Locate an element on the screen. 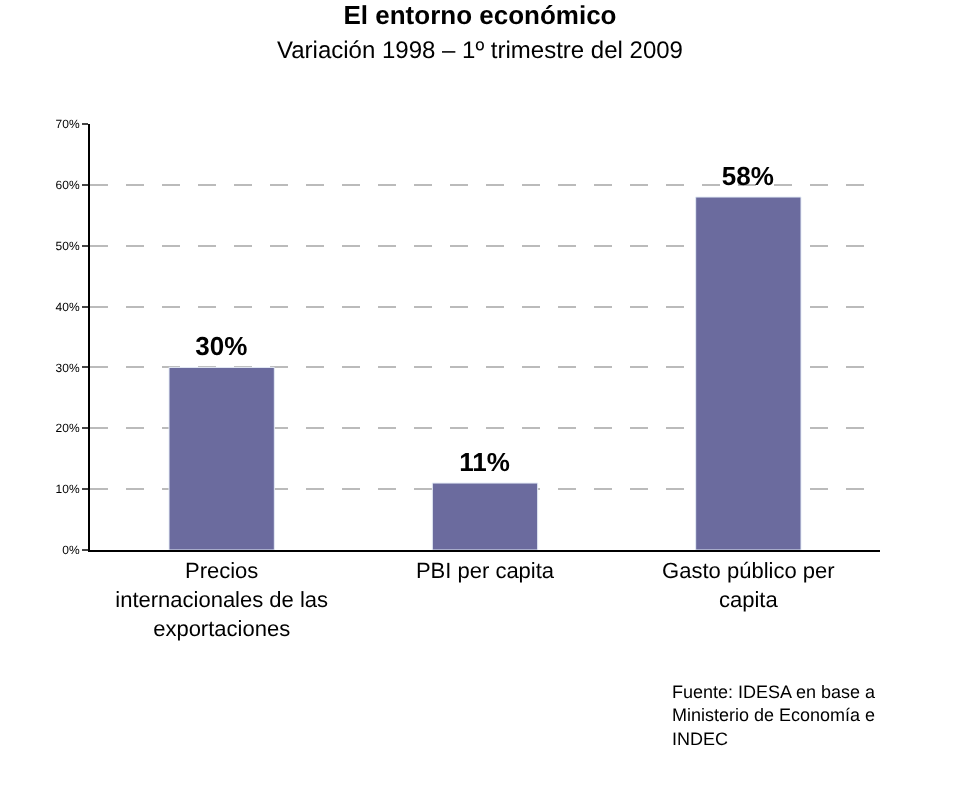 The width and height of the screenshot is (960, 790). x-tick-label: Gasto público per capita is located at coordinates (749, 586).